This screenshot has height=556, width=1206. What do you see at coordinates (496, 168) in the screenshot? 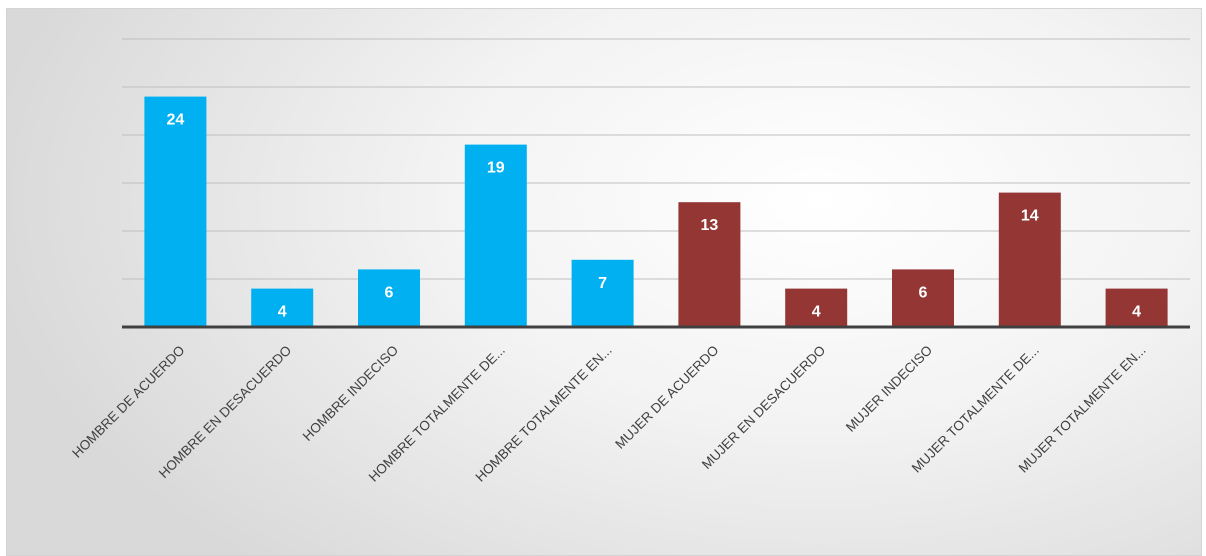
I see `bar-value-label: 19` at bounding box center [496, 168].